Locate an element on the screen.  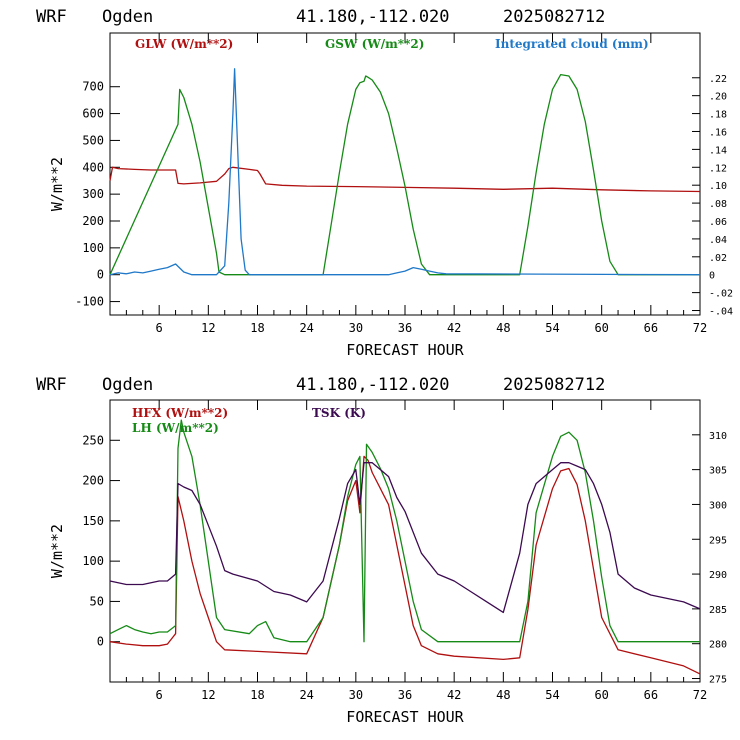
legend-entry: Integrated cloud (mm) is located at coordinates (572, 44).